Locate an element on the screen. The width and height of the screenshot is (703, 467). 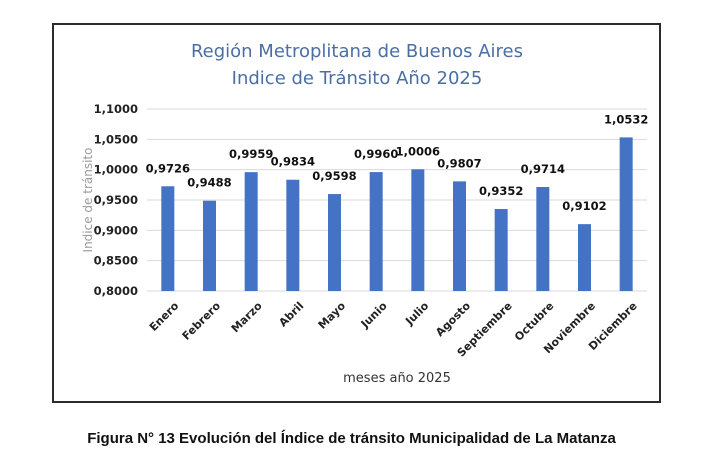
y-tick-label: 0,9500 is located at coordinates (116, 200).